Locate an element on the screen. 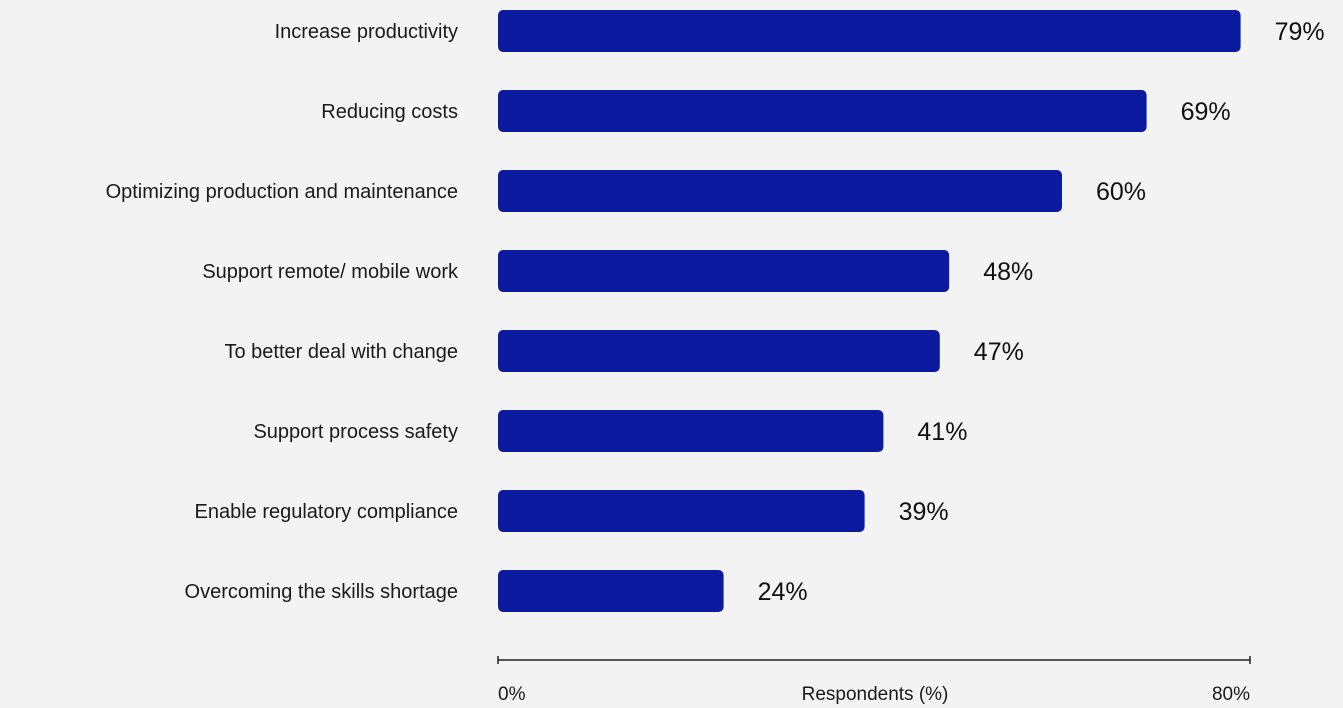  category-label: Overcoming the skills shortage is located at coordinates (321, 592).